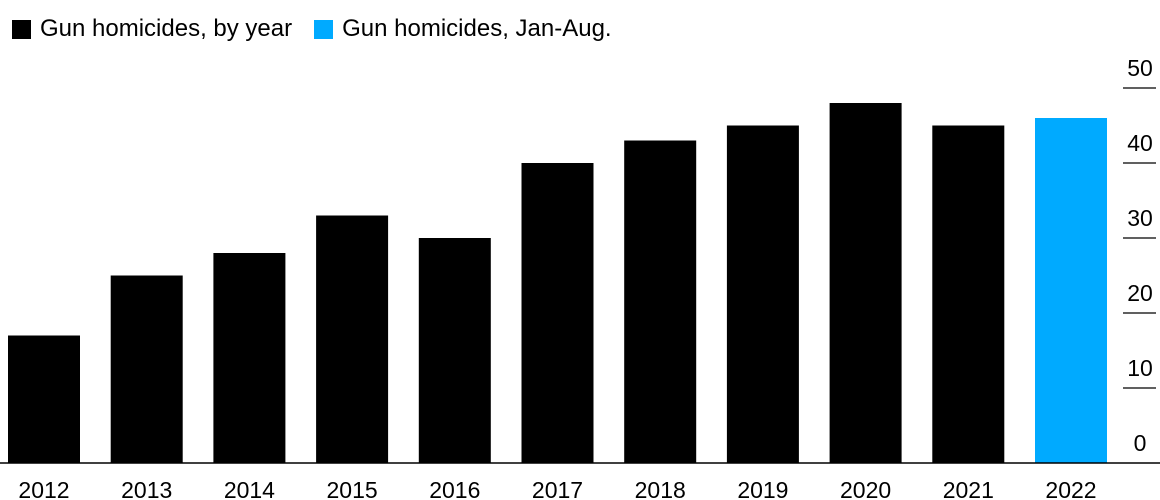 The width and height of the screenshot is (1160, 500). Describe the element at coordinates (968, 294) in the screenshot. I see `bar-2021` at that location.